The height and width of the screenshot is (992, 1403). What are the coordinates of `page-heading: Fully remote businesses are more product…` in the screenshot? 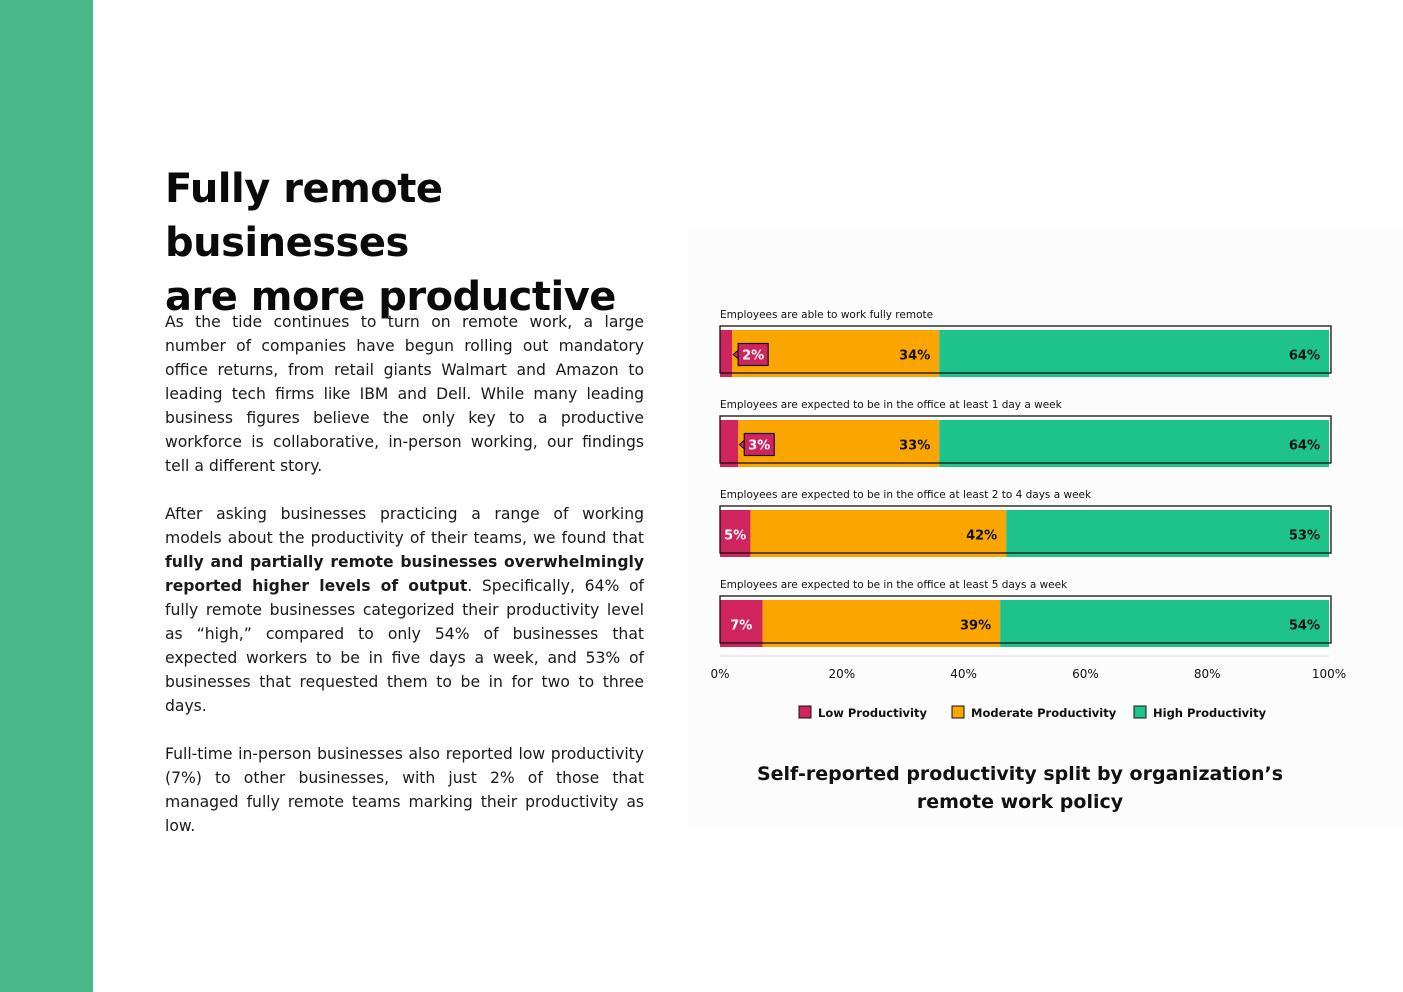 It's located at (425, 243).